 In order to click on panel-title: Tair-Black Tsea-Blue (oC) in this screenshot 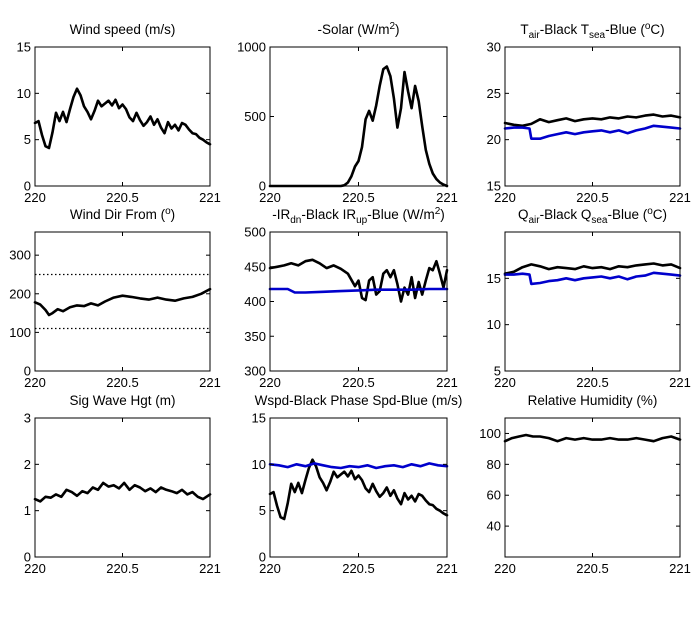, I will do `click(592, 31)`.